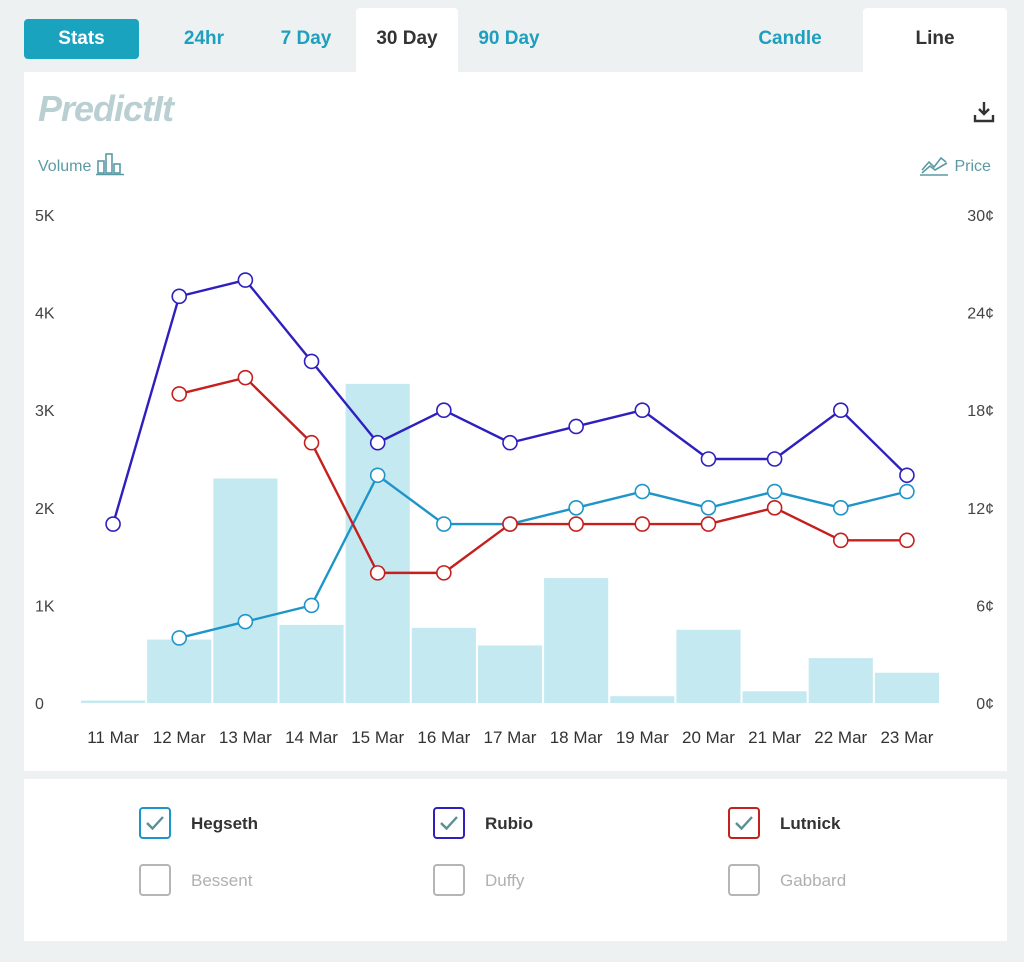  What do you see at coordinates (225, 823) in the screenshot?
I see `legend-label: Hegseth` at bounding box center [225, 823].